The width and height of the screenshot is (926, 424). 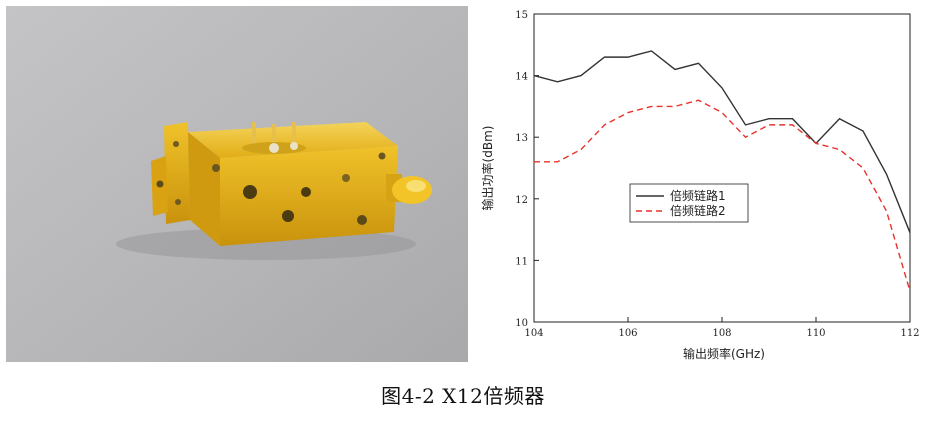 I want to click on dc-pins, so click(x=274, y=138).